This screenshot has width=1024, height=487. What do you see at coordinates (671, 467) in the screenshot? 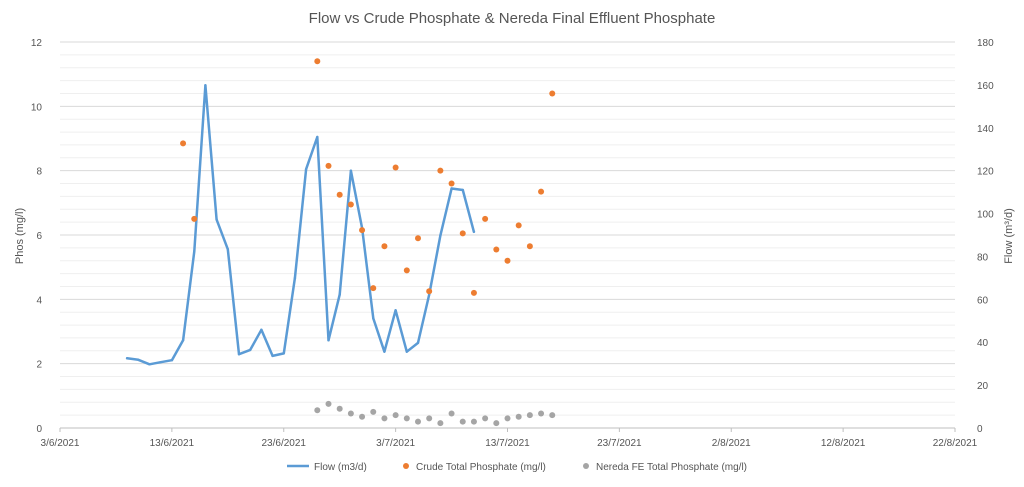
I see `legend-label: Nereda FE Total Phosphate (mg/l)` at bounding box center [671, 467].